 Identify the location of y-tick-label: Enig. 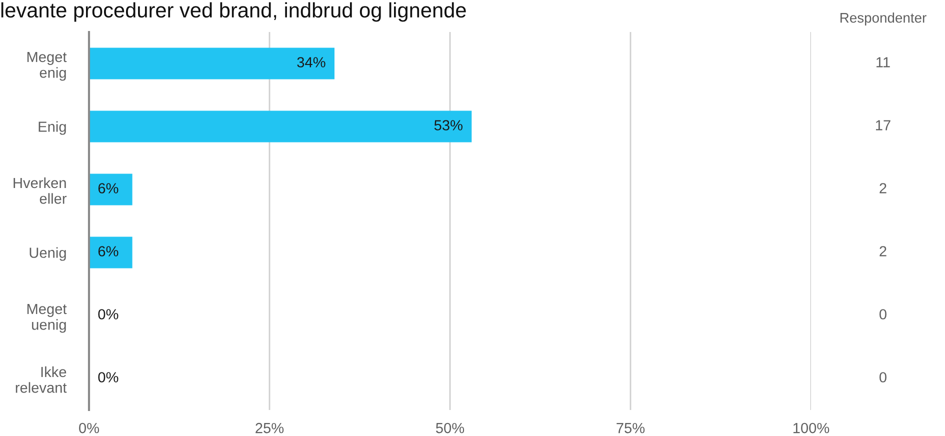
(52, 128).